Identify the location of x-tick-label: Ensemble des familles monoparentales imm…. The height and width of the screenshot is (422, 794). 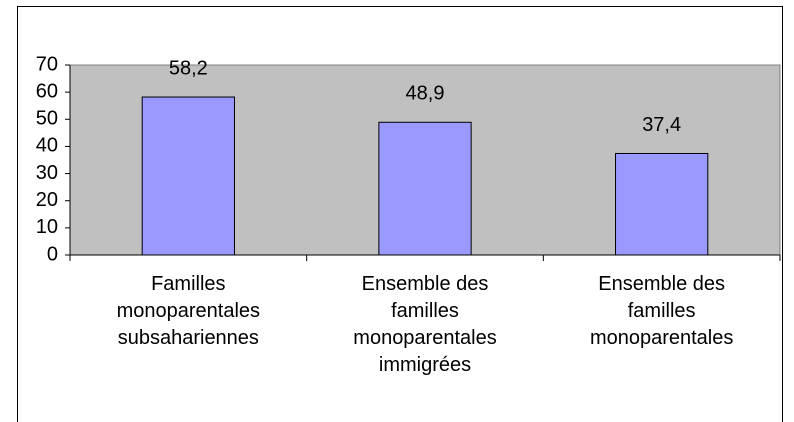
(425, 324).